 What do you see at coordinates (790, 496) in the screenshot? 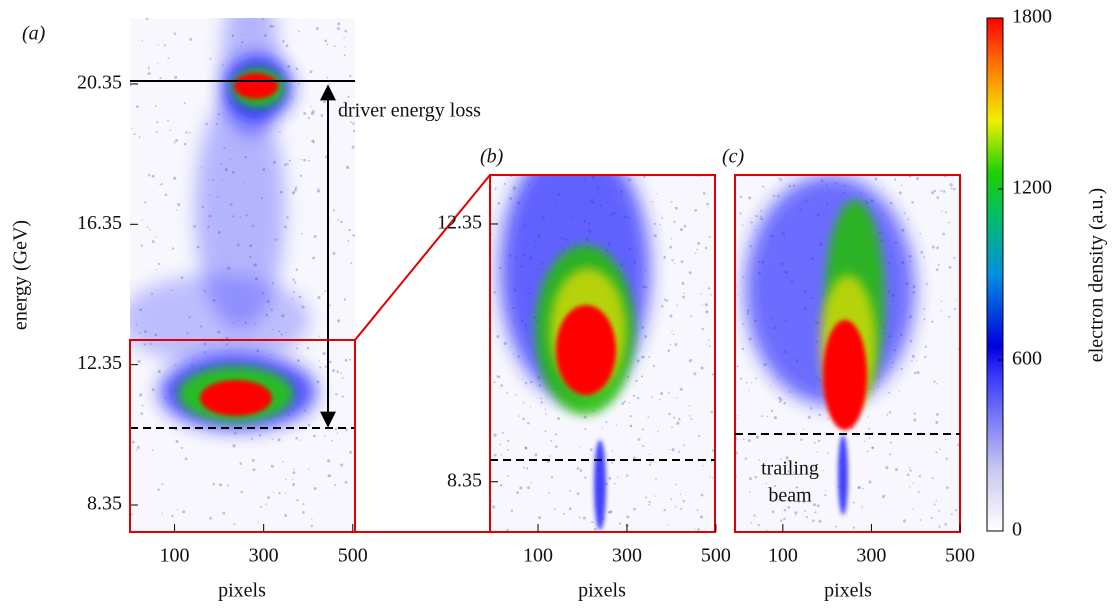
I see `annotation: beam` at bounding box center [790, 496].